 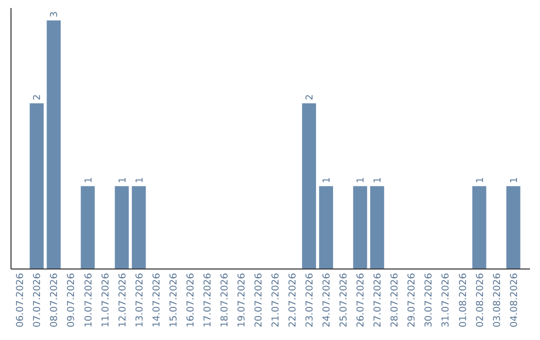 What do you see at coordinates (72, 300) in the screenshot?
I see `x-tick-label: 09.07.2026` at bounding box center [72, 300].